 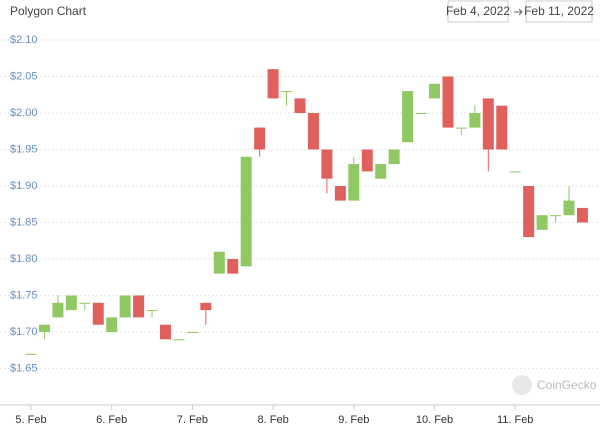 I want to click on x-tick-label: 9. Feb, so click(x=353, y=420).